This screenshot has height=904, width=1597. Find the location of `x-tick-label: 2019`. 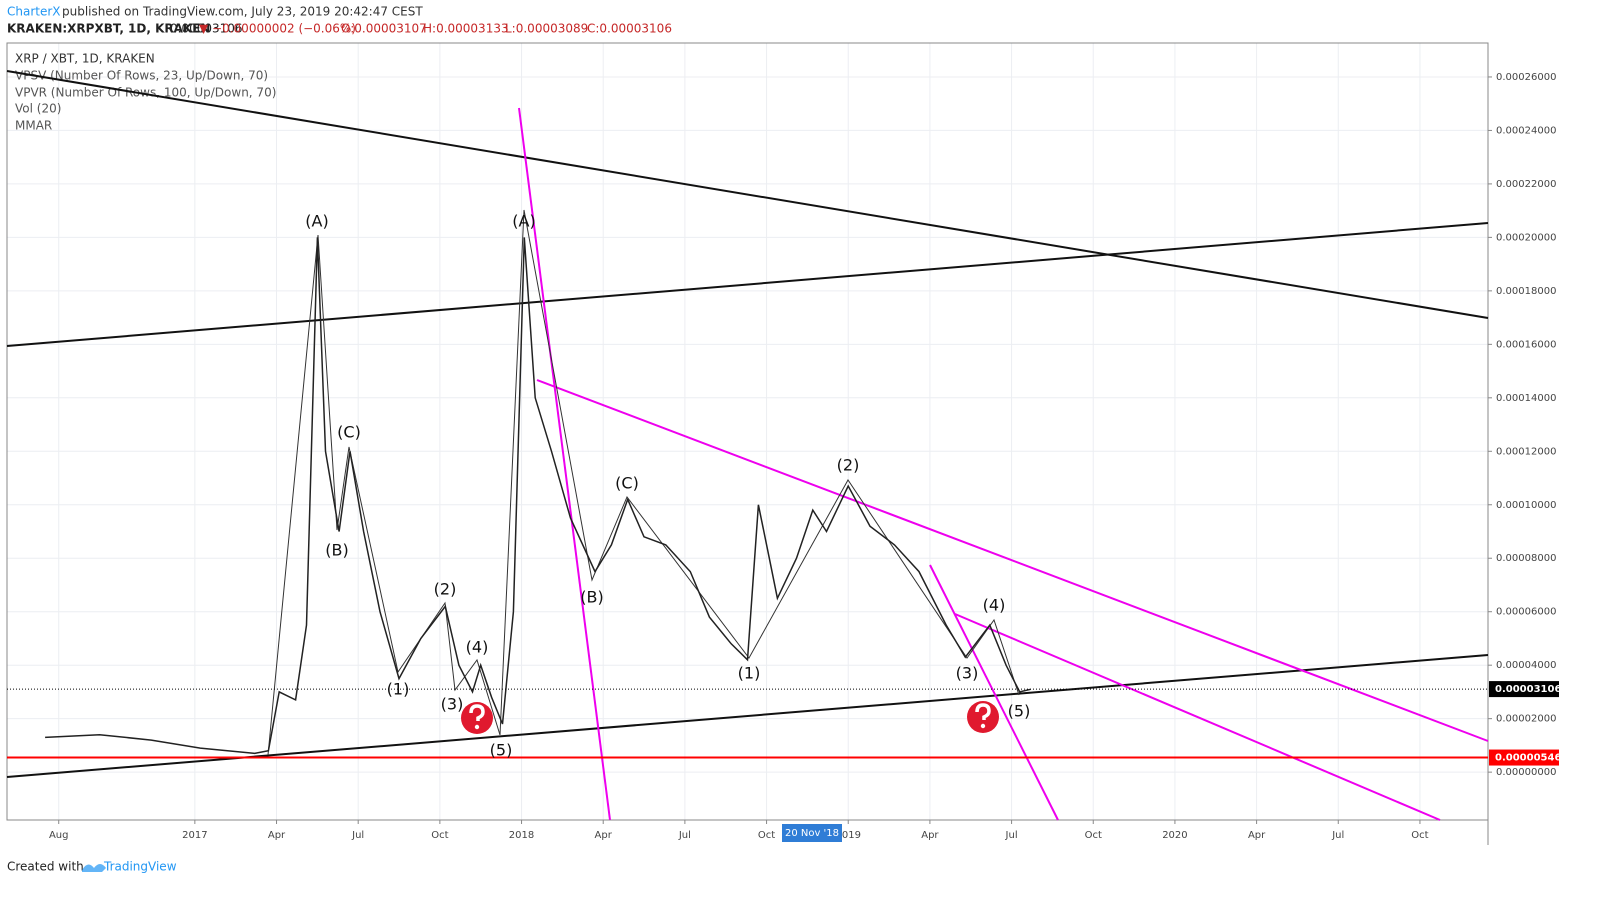

x-tick-label: 2019 is located at coordinates (848, 835).